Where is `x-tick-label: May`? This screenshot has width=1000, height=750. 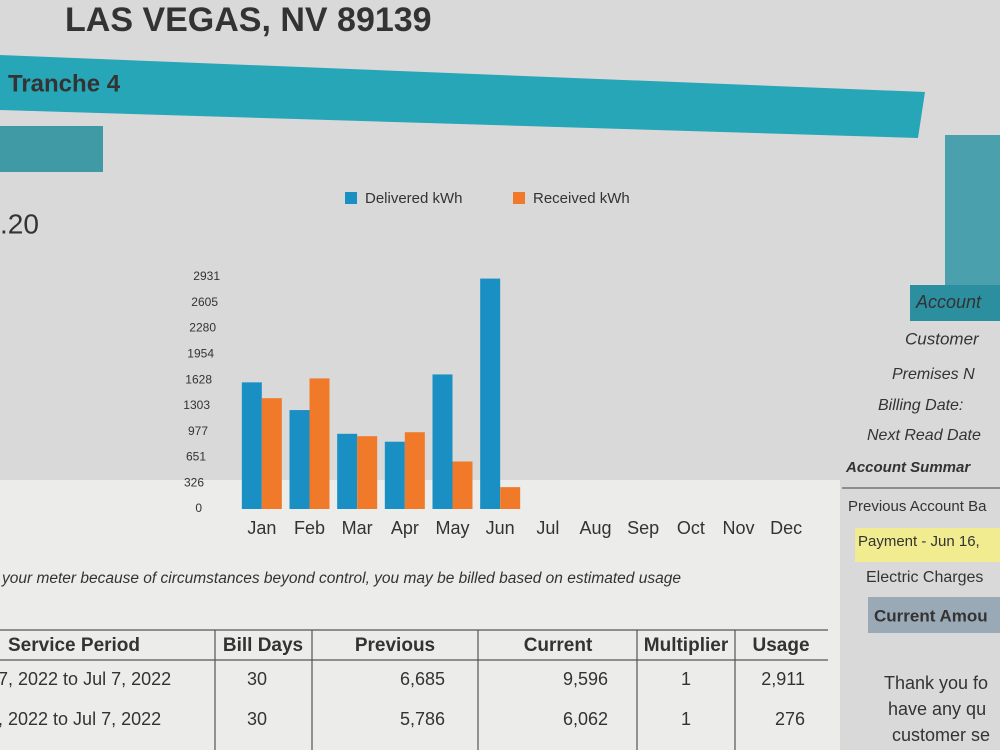
x-tick-label: May is located at coordinates (452, 528).